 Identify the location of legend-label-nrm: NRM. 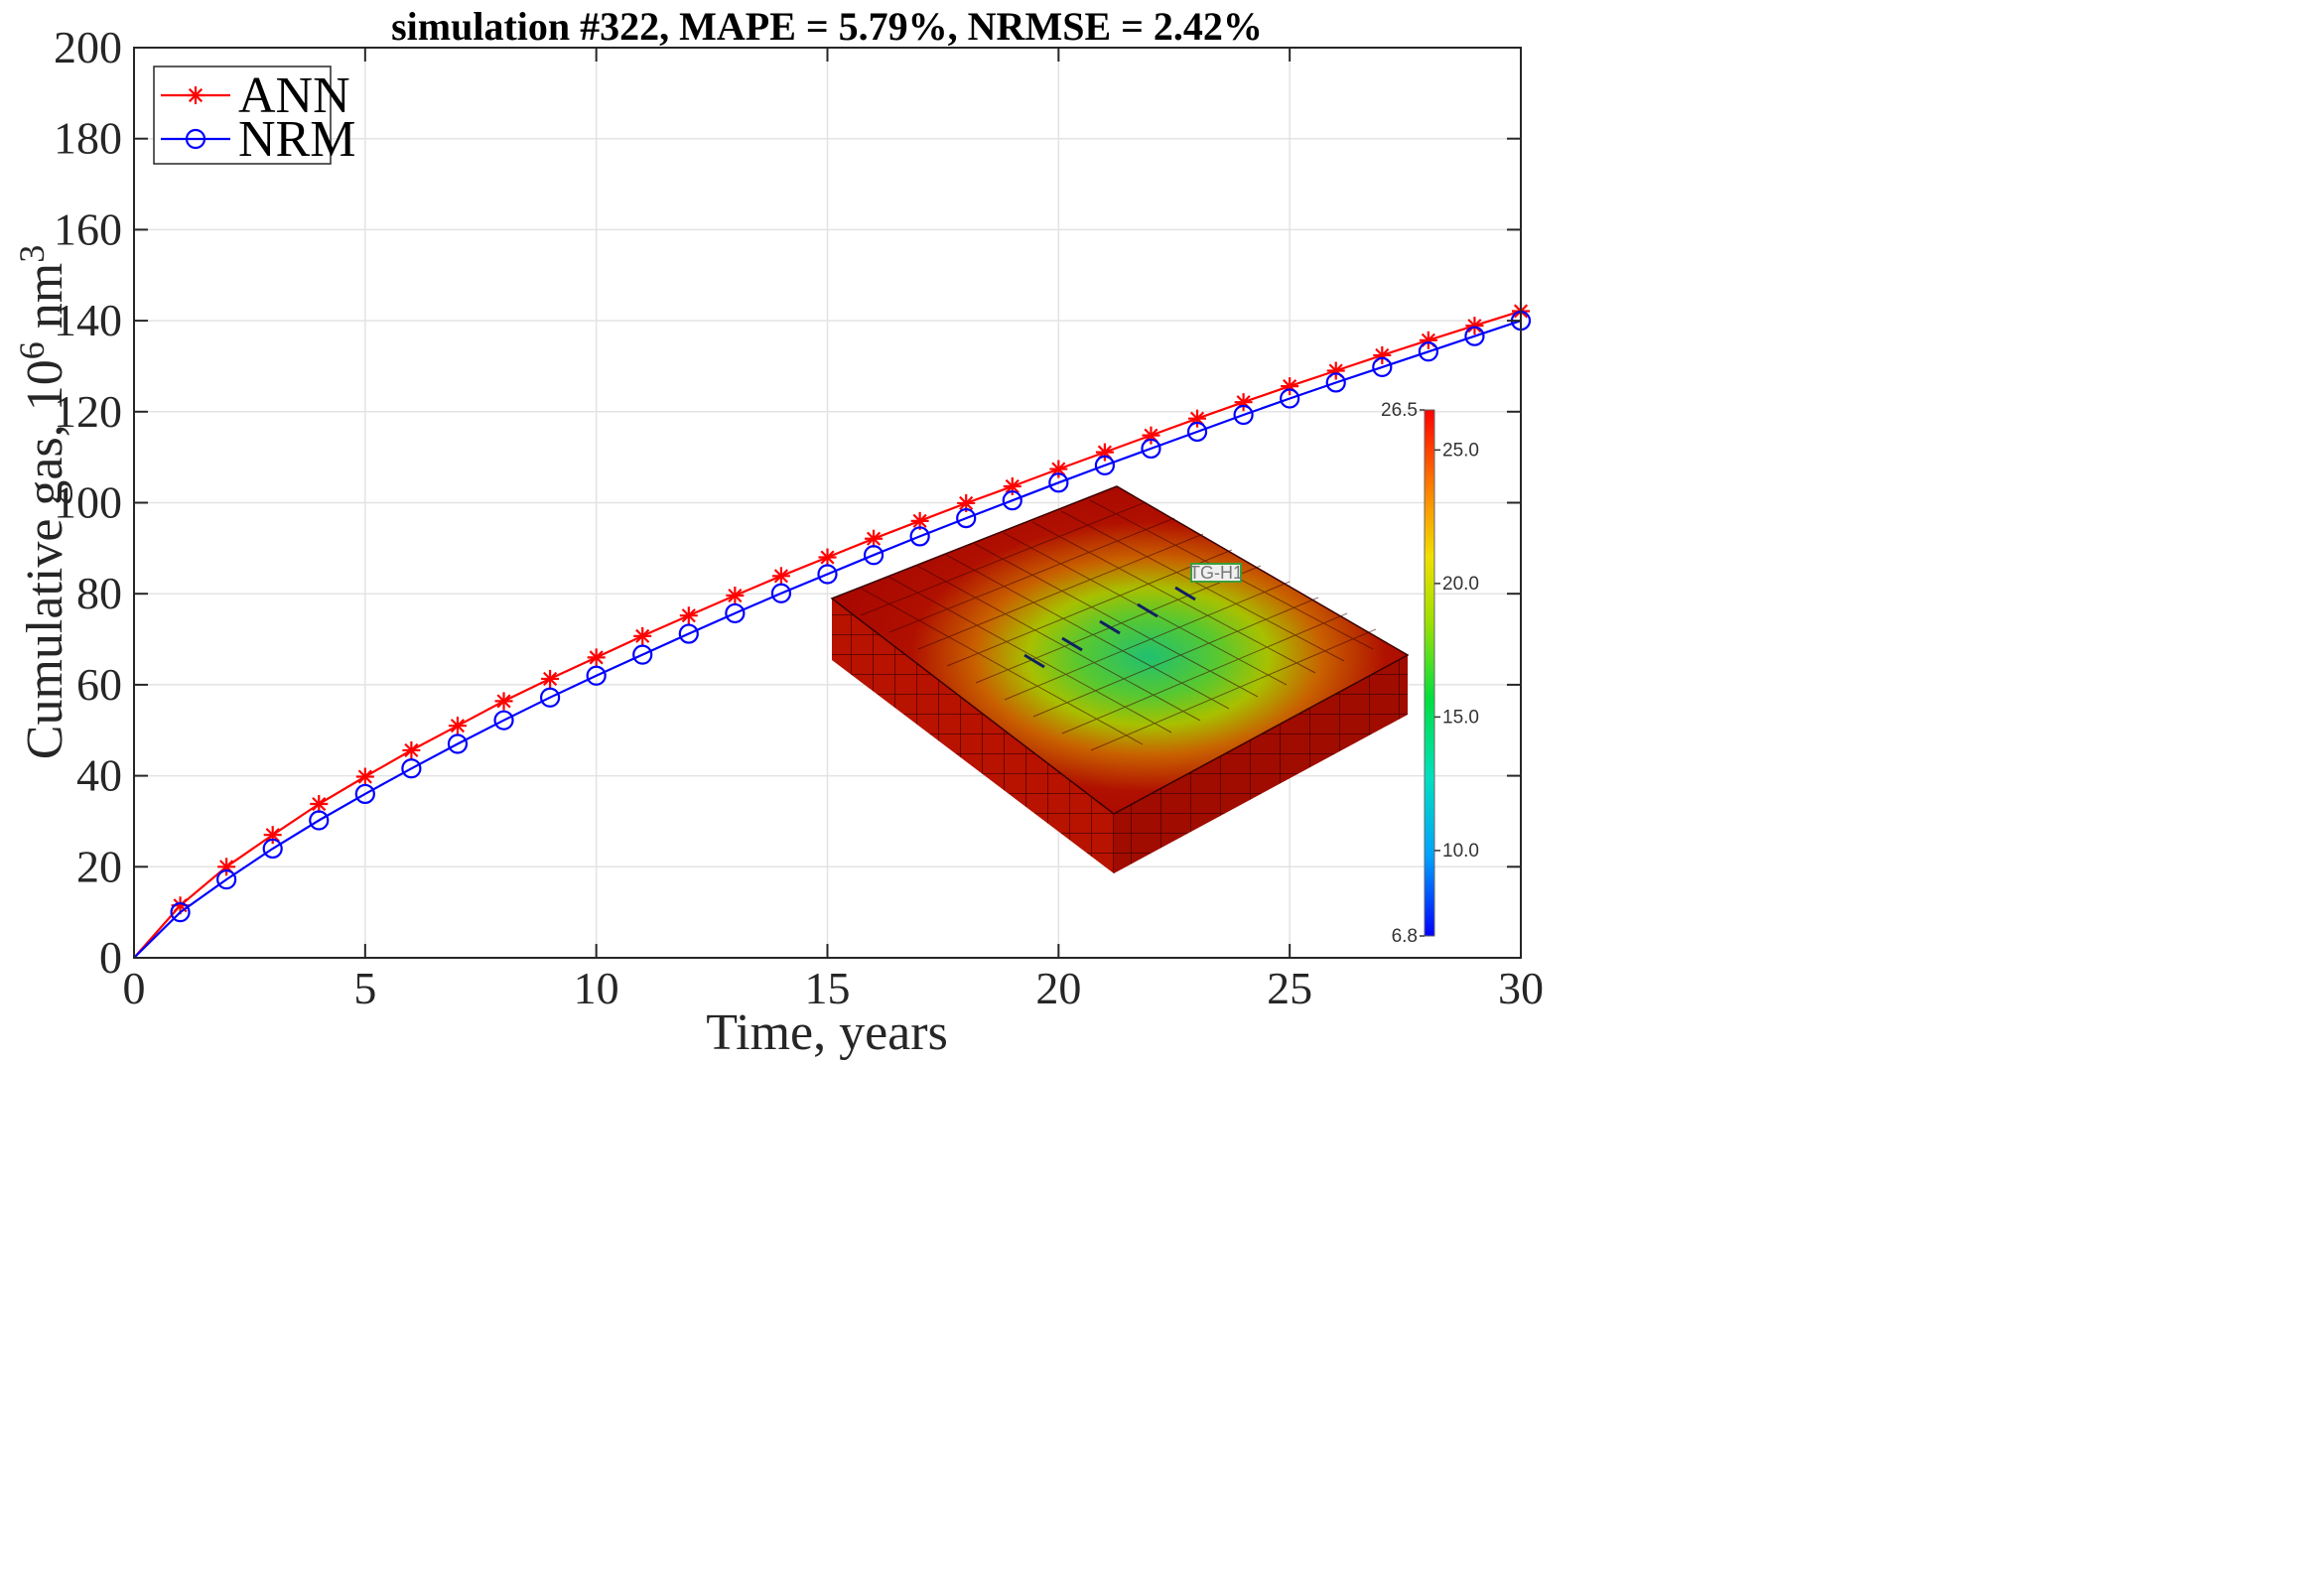
(296, 139).